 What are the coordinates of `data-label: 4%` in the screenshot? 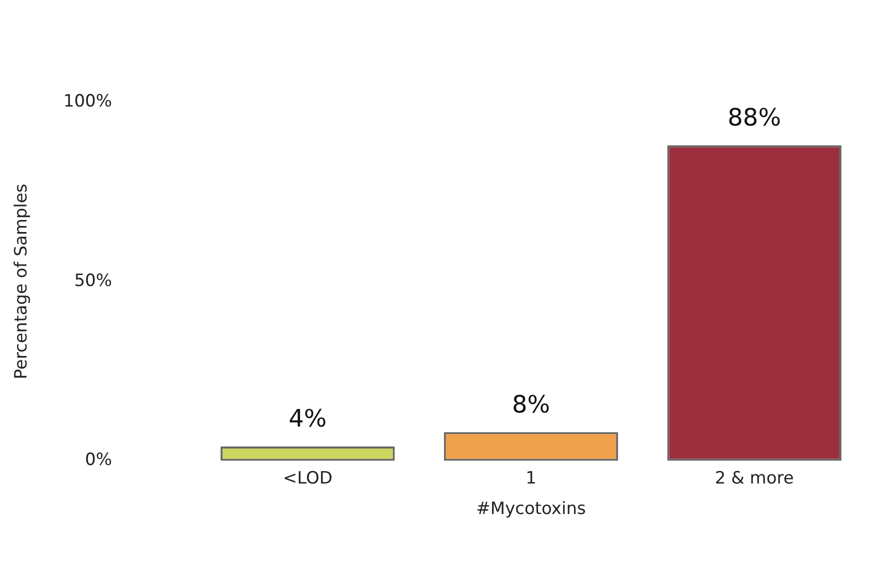 It's located at (307, 418).